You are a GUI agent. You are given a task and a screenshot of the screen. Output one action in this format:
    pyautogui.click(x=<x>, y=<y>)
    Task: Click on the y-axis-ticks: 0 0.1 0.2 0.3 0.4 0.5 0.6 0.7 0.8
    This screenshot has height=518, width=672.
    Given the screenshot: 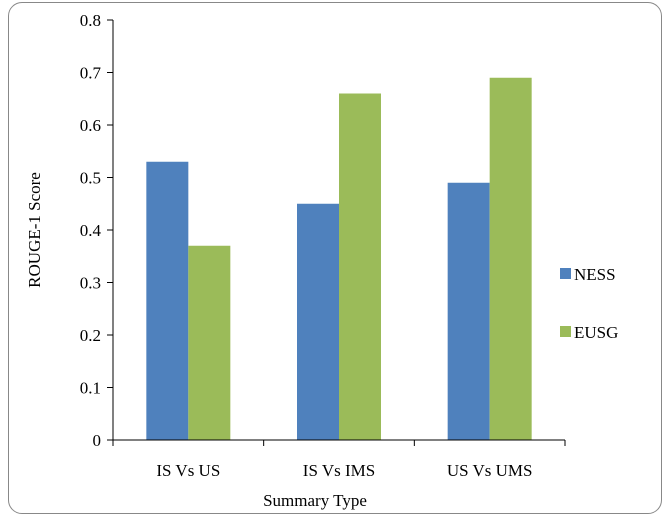 What is the action you would take?
    pyautogui.click(x=96, y=230)
    